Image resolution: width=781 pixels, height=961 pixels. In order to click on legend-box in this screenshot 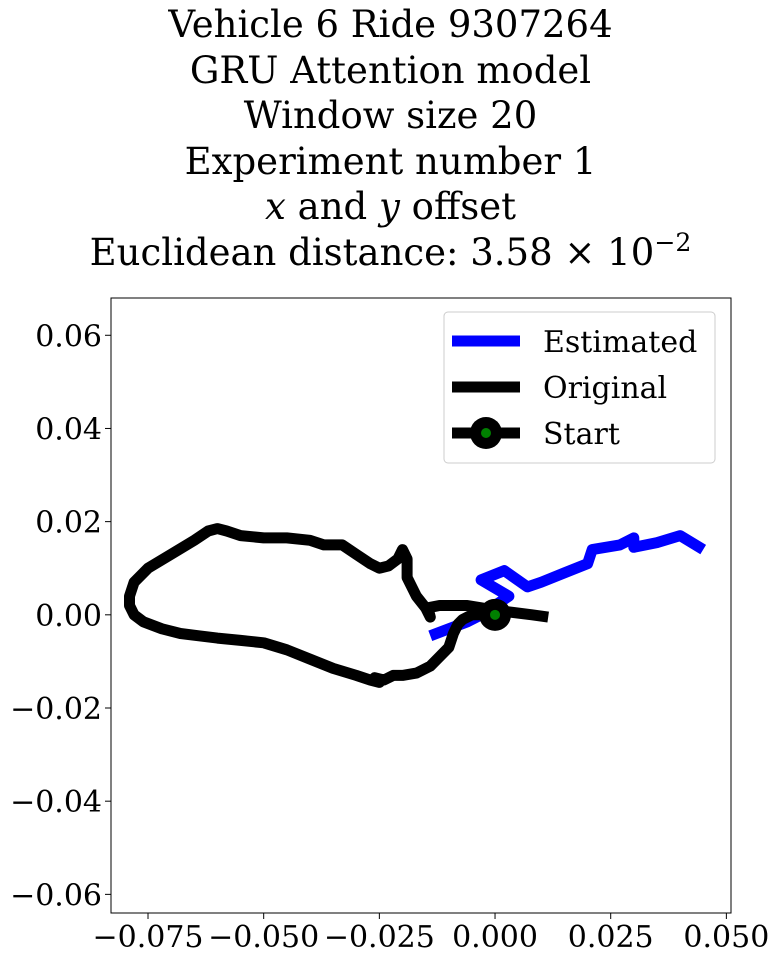, I will do `click(579, 387)`.